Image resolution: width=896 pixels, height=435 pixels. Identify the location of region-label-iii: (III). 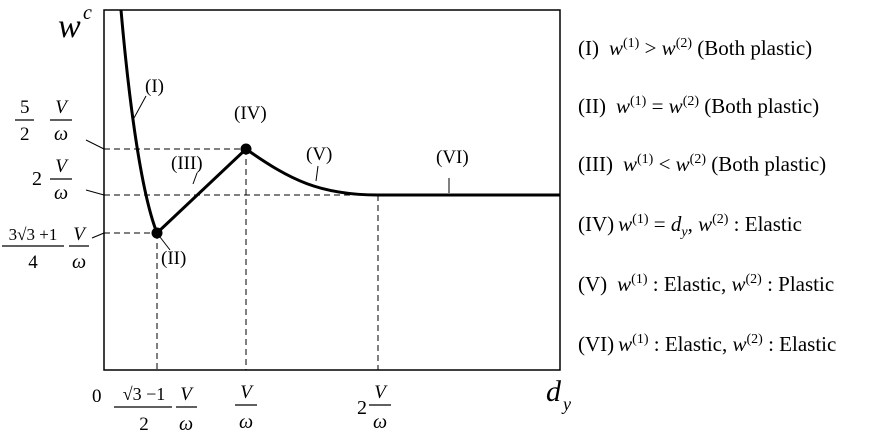
(187, 163).